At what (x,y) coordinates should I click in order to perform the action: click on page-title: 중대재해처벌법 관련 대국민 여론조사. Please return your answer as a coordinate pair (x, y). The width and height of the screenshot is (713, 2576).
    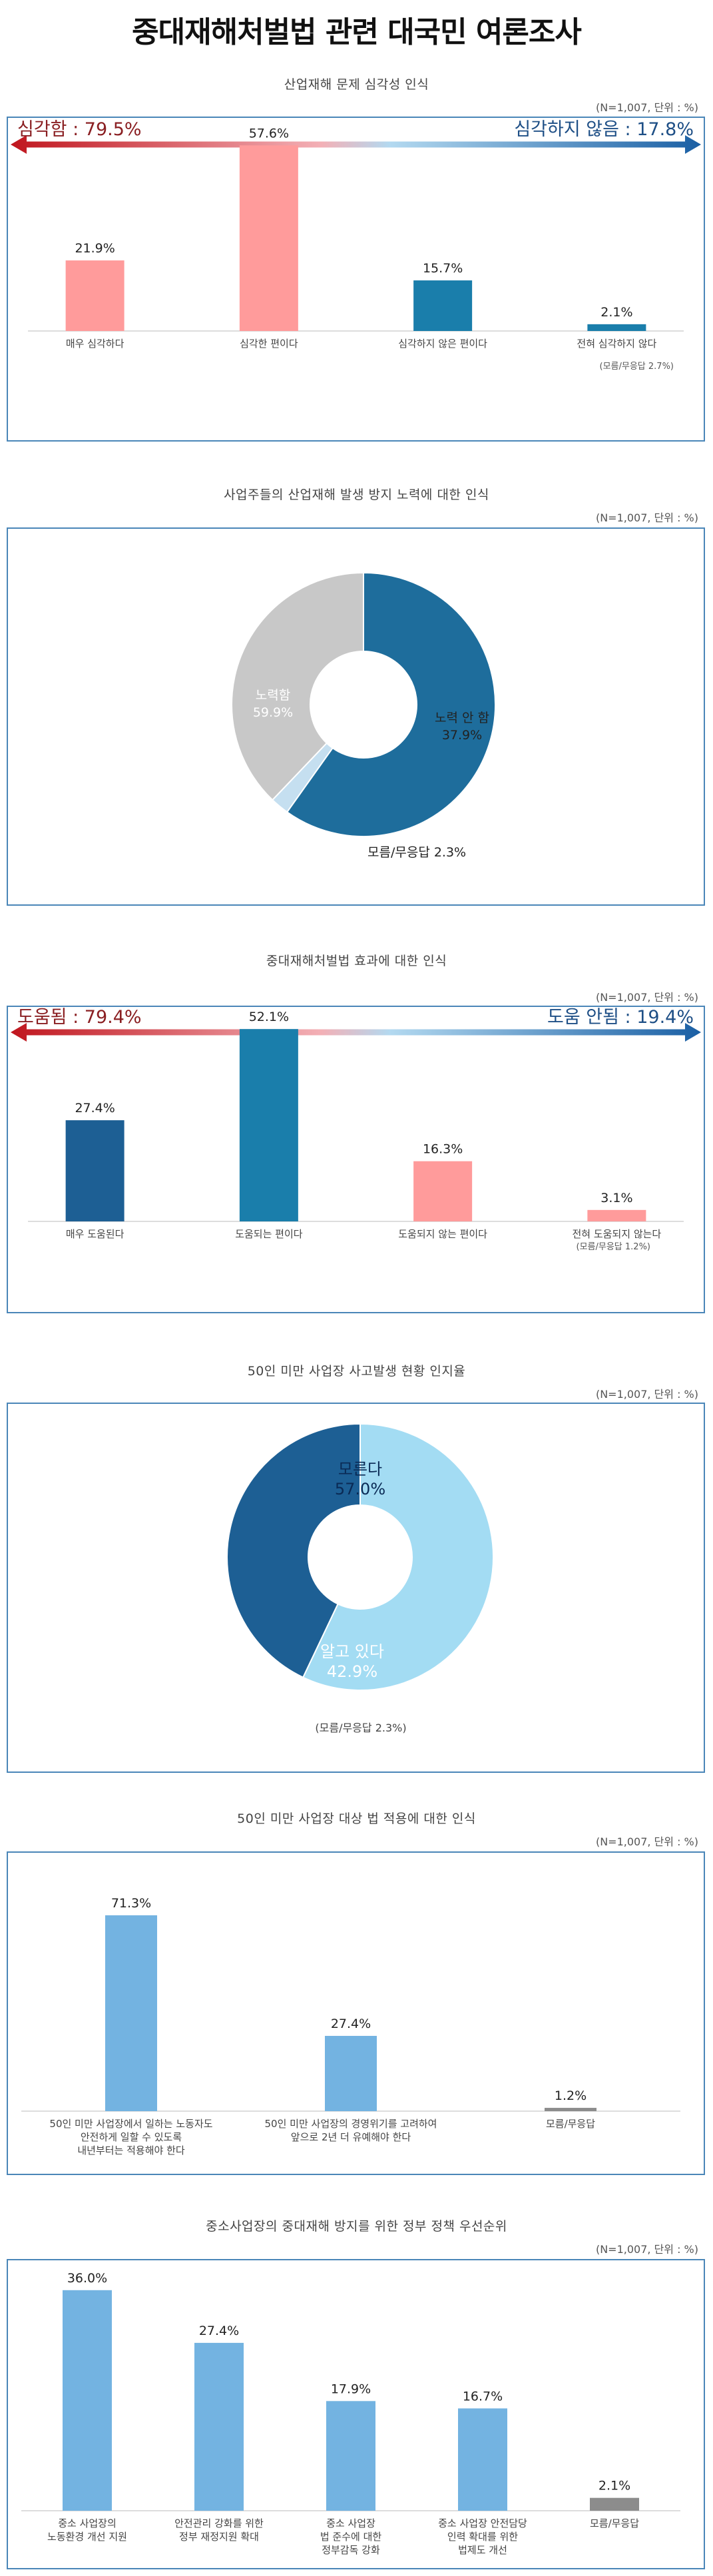
    Looking at the image, I should click on (357, 32).